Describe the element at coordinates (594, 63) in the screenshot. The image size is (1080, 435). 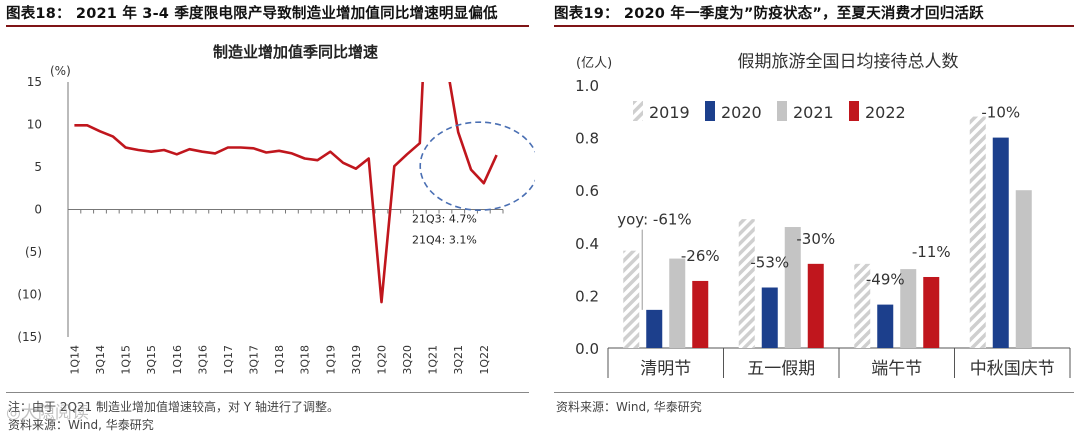
I see `bar-chart-ylabel: (亿人)` at that location.